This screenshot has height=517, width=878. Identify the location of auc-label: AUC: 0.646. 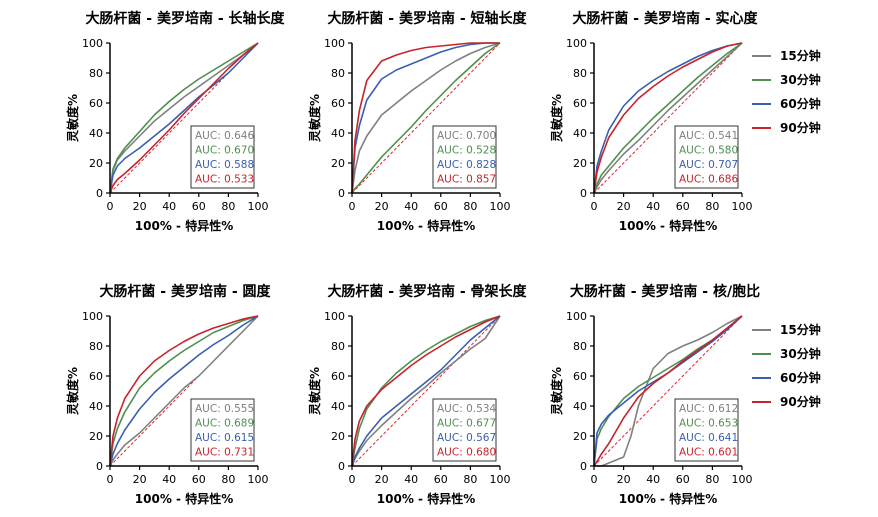
(224, 136).